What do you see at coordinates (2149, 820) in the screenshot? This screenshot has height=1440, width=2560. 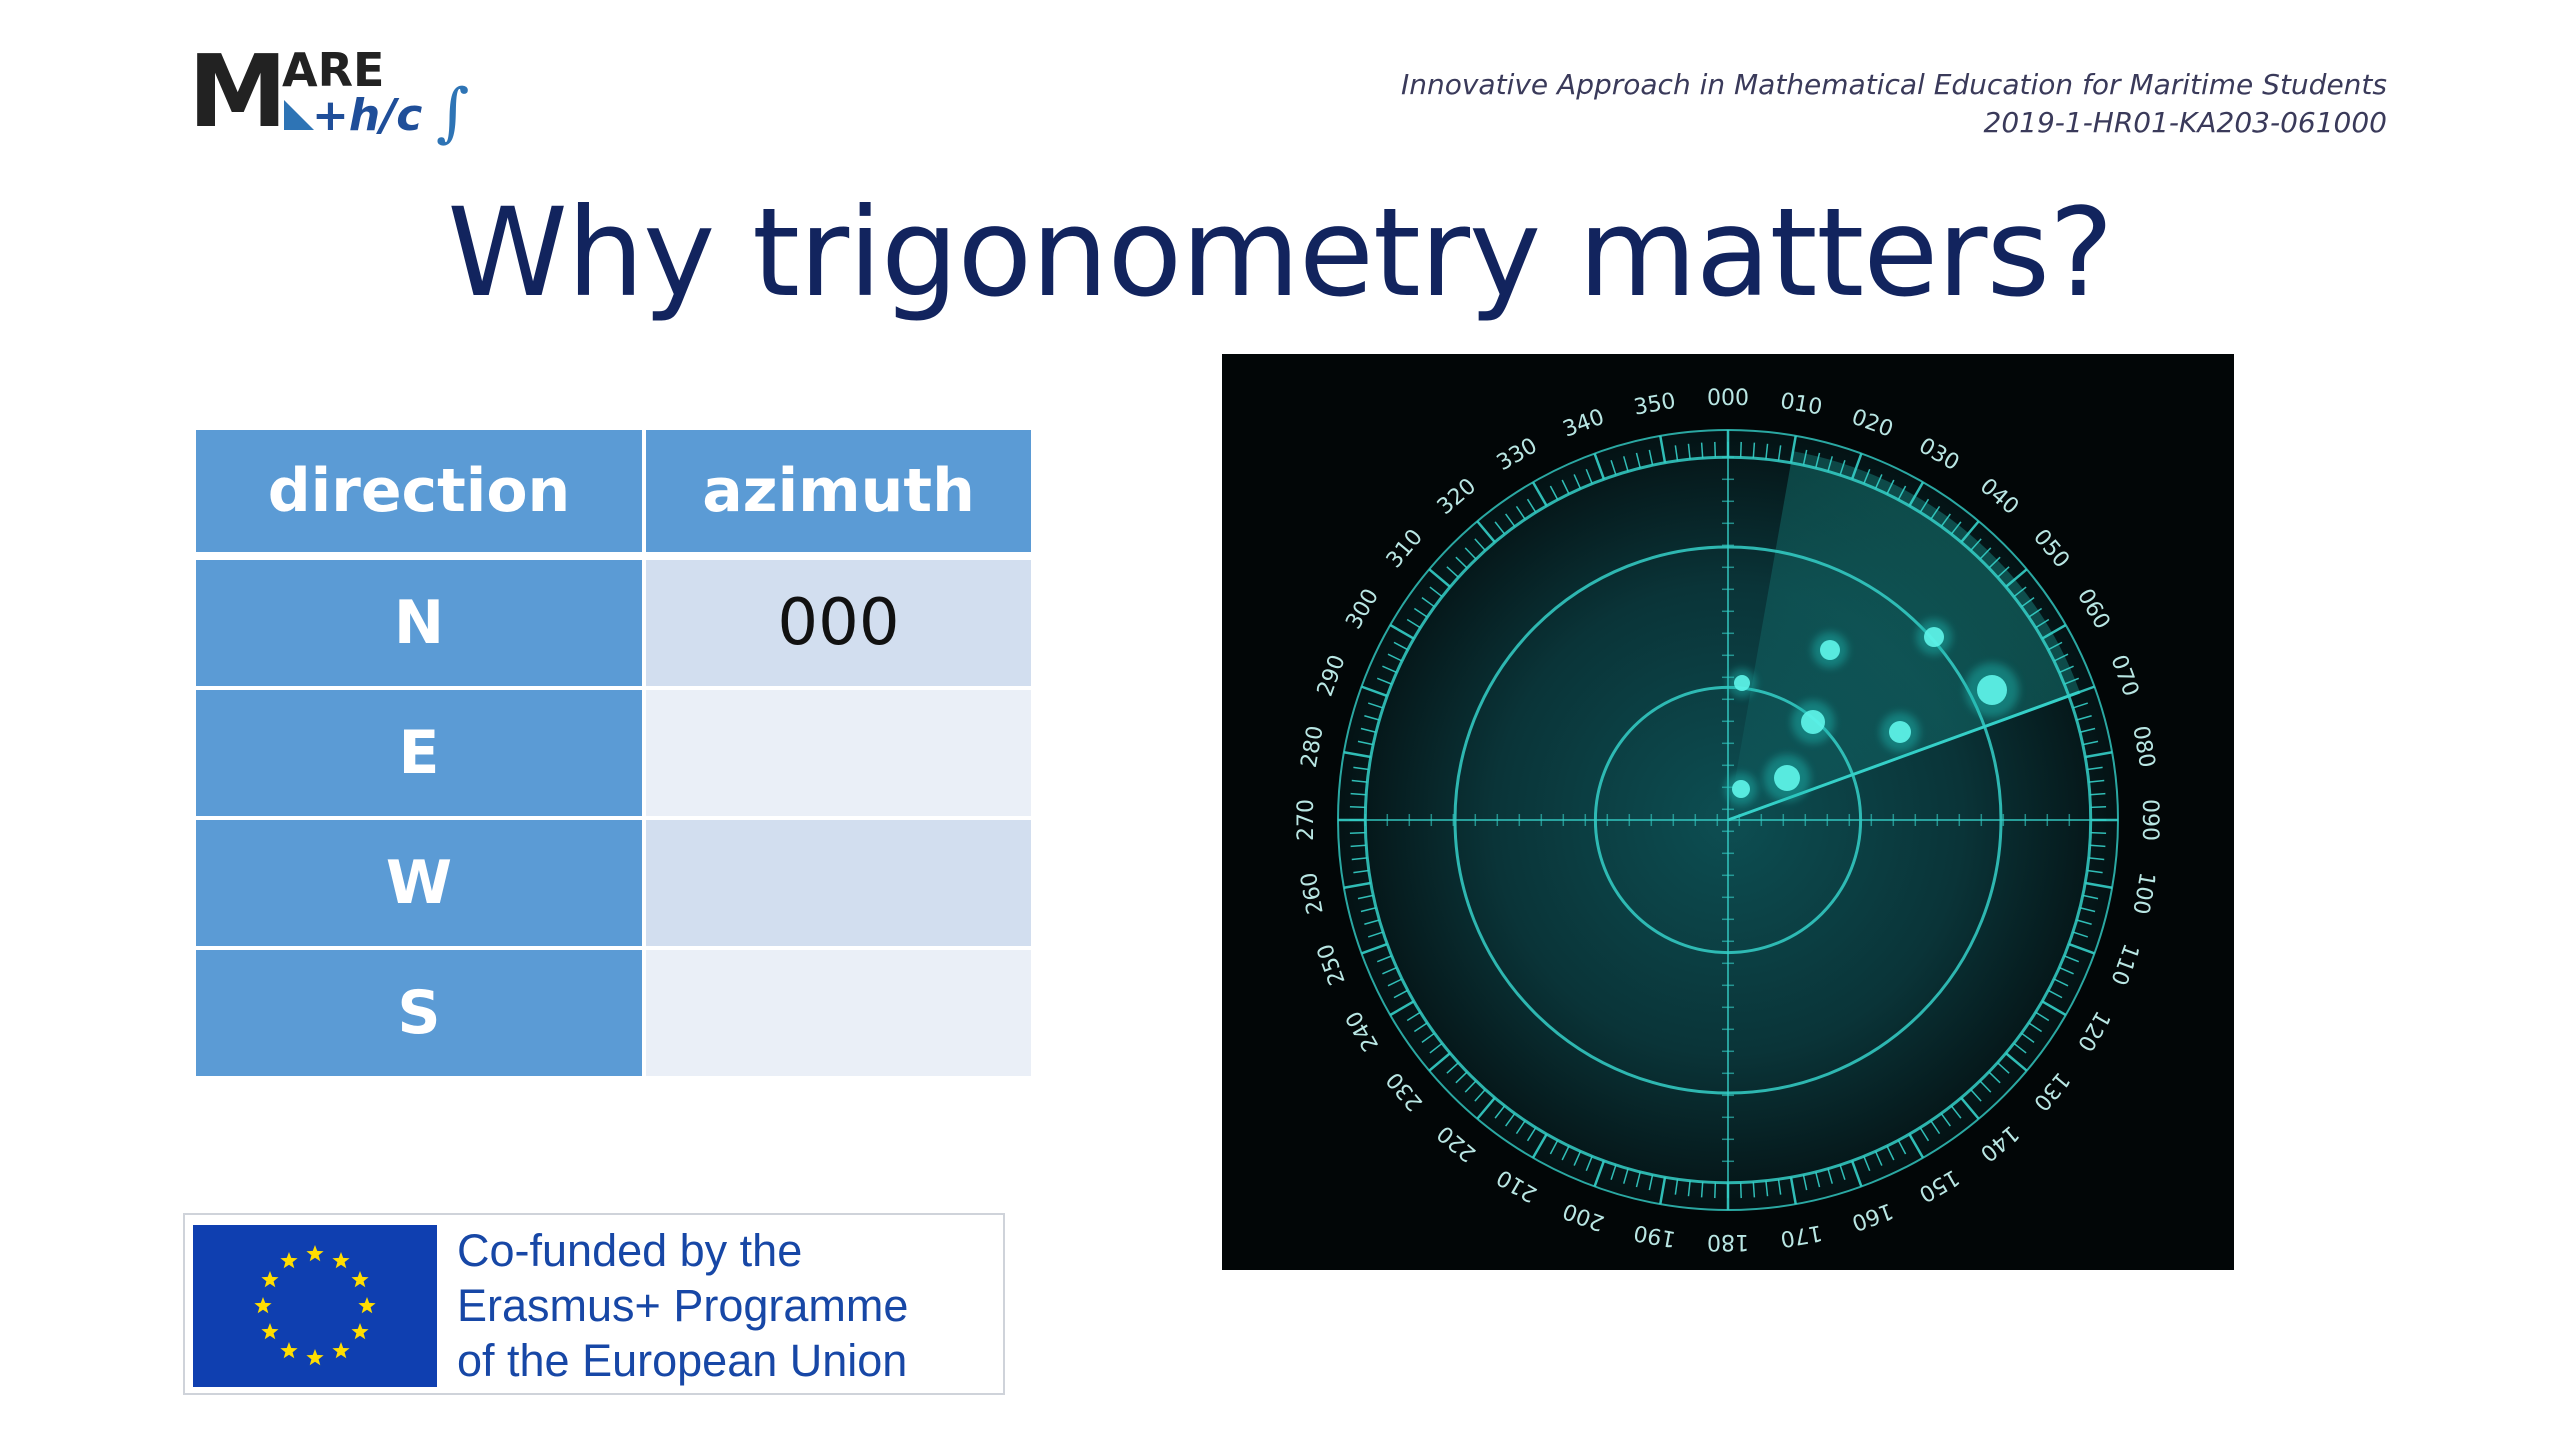 I see `radar-degree-label: 090` at bounding box center [2149, 820].